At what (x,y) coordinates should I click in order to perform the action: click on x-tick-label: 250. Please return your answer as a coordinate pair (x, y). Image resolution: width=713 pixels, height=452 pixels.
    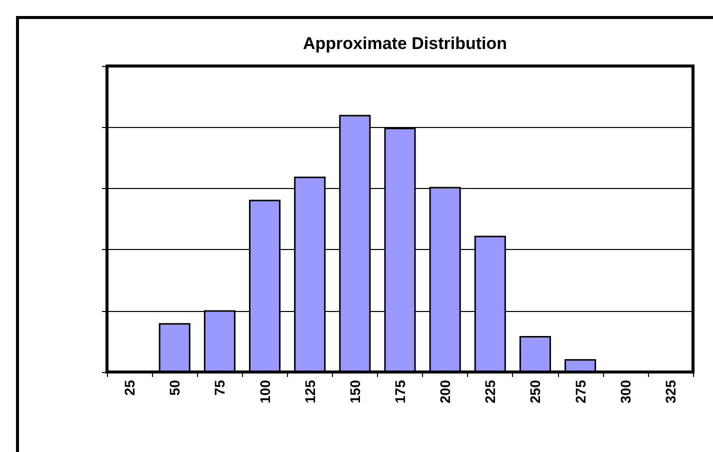
    Looking at the image, I should click on (535, 392).